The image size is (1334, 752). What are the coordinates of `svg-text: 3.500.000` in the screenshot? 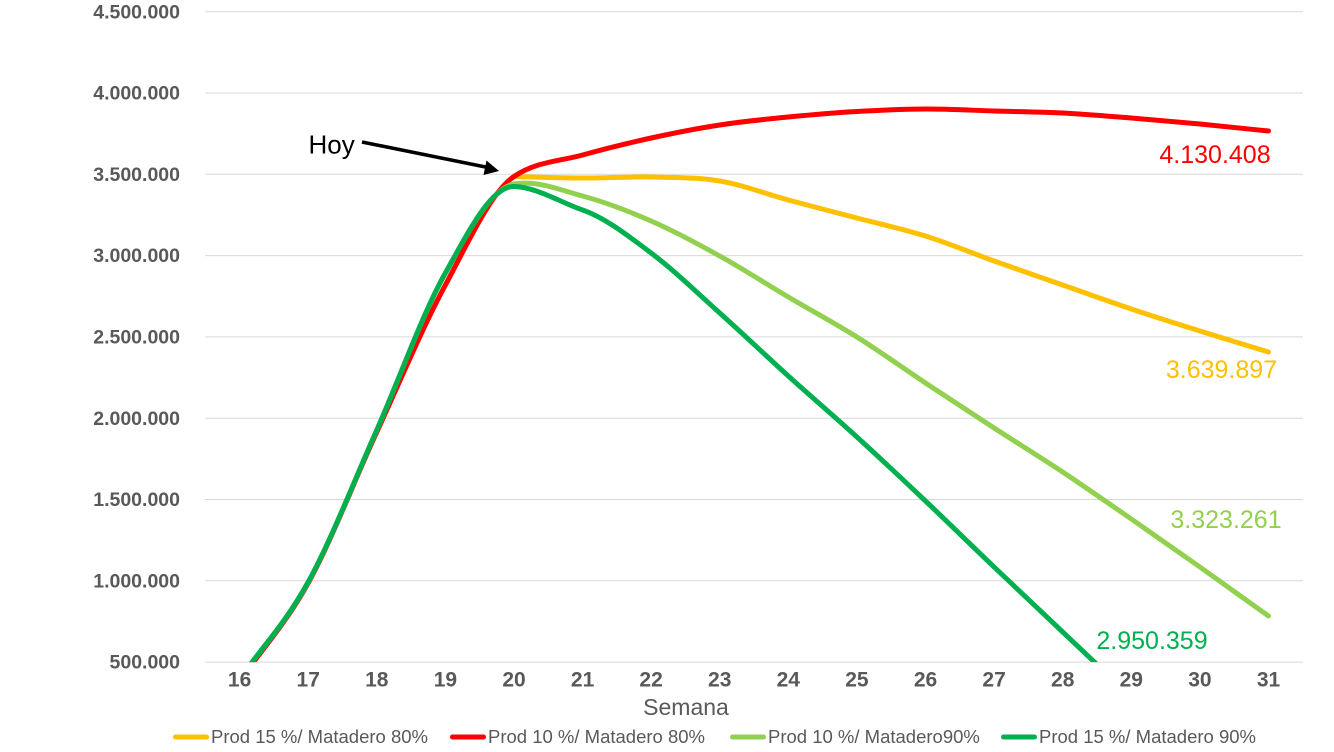 It's located at (136, 175).